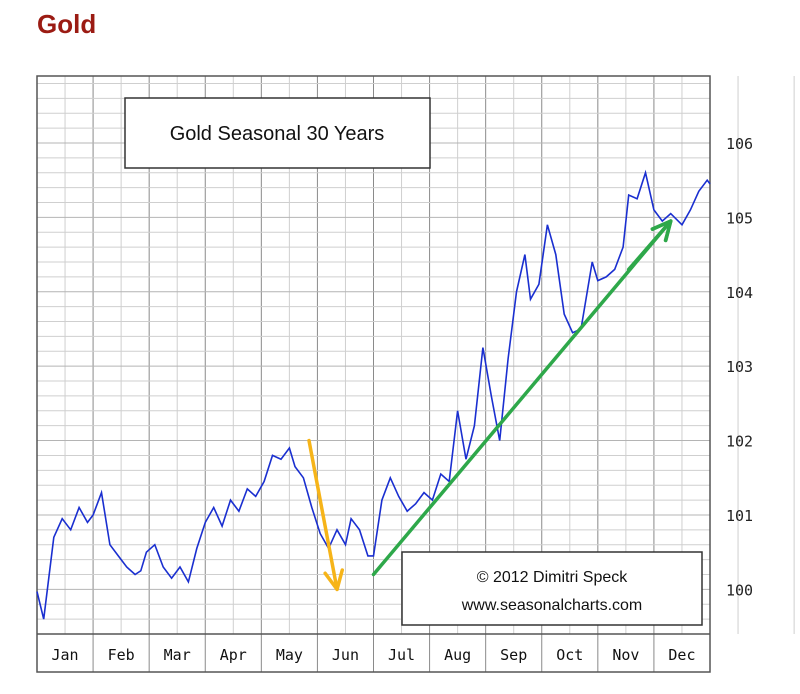 Image resolution: width=800 pixels, height=694 pixels. I want to click on y-tick-label: 101, so click(739, 516).